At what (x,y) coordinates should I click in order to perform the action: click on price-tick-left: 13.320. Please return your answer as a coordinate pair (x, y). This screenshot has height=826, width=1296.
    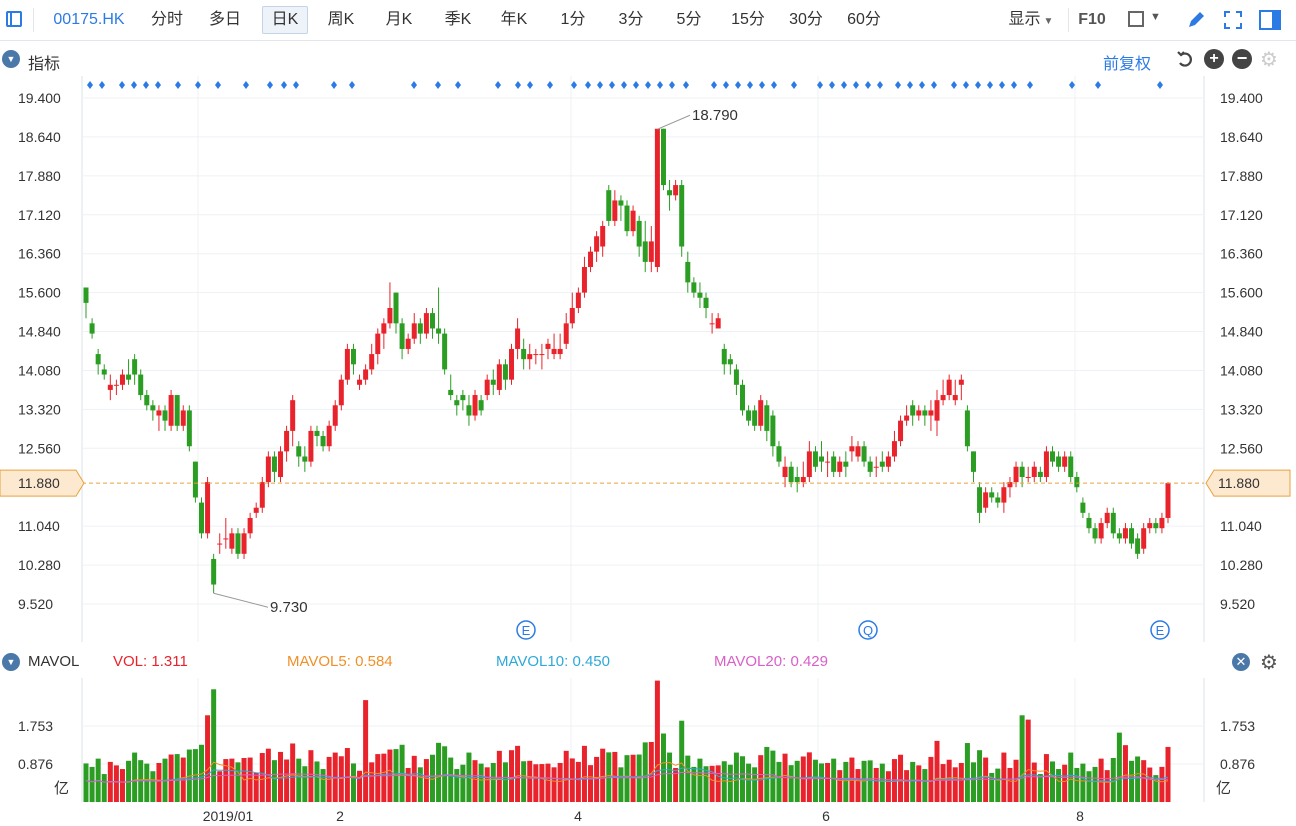
    Looking at the image, I should click on (39, 409).